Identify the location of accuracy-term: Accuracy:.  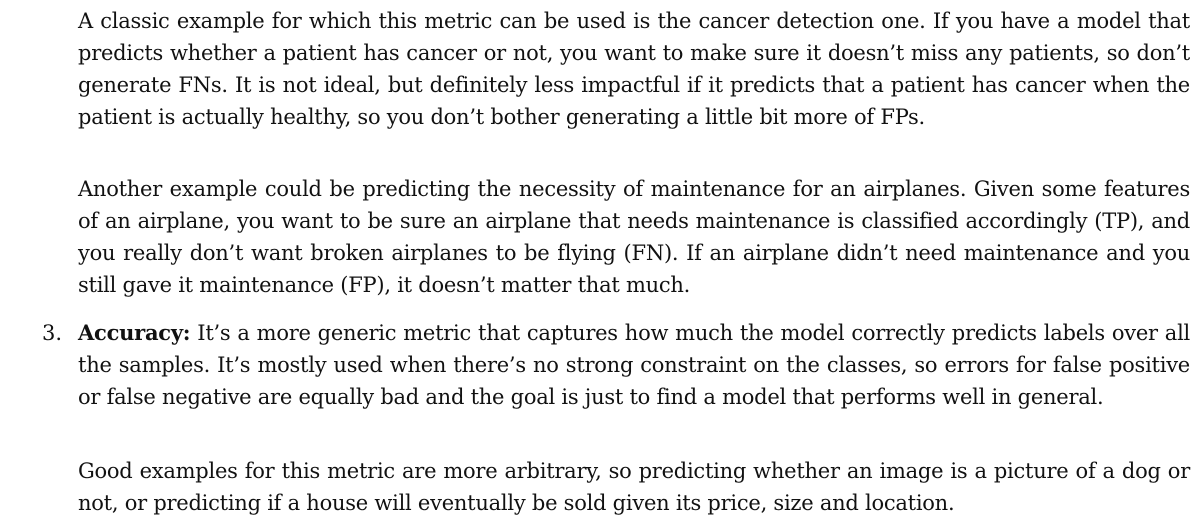
(134, 332).